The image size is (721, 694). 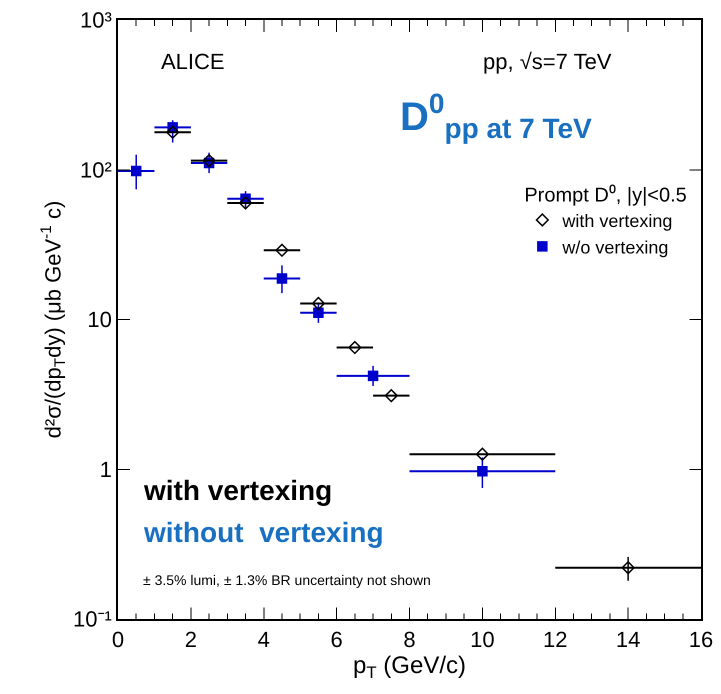 What do you see at coordinates (96, 20) in the screenshot?
I see `y-tick-label: 10³` at bounding box center [96, 20].